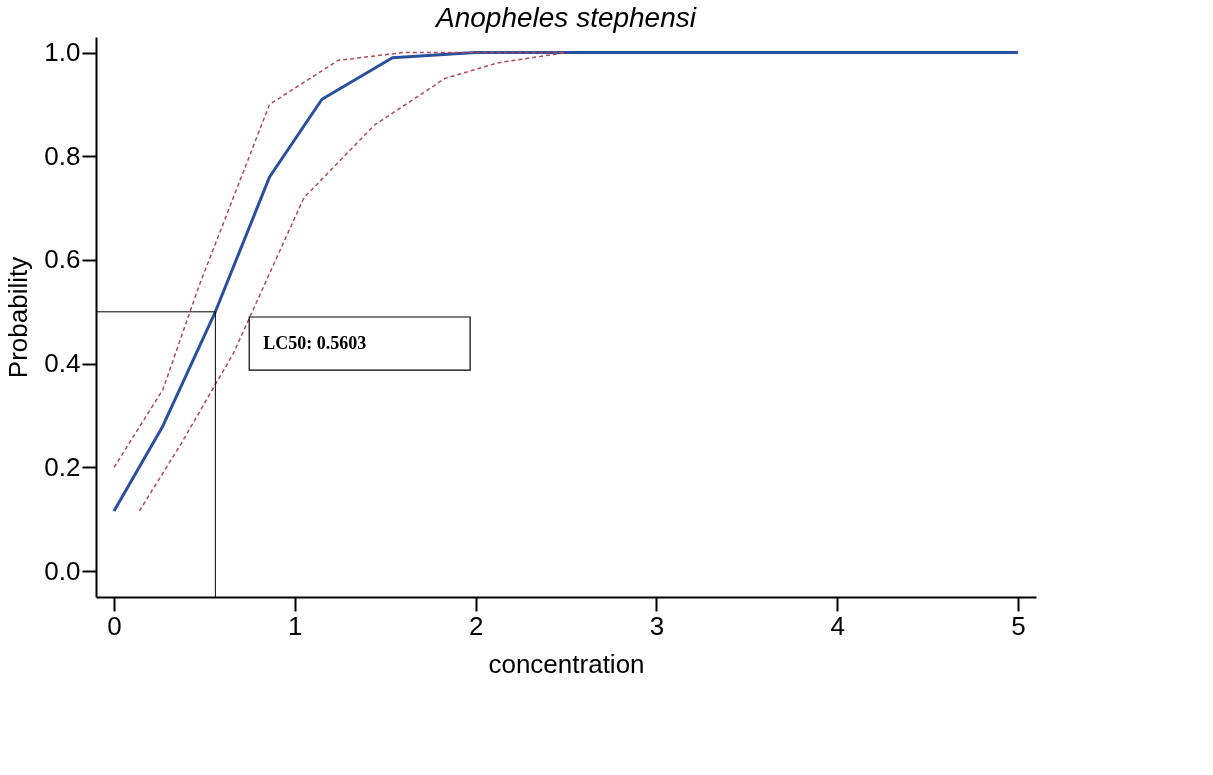 The height and width of the screenshot is (775, 1213). What do you see at coordinates (657, 625) in the screenshot?
I see `x-tick-label: 3` at bounding box center [657, 625].